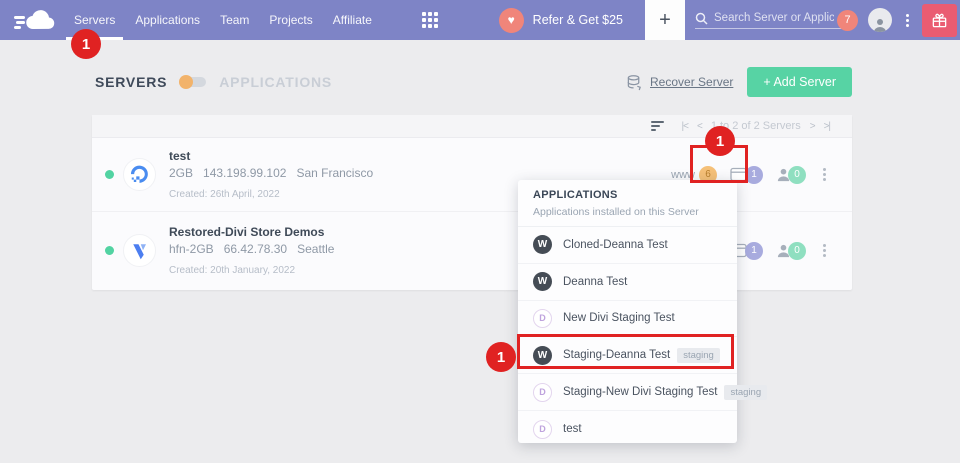  I want to click on apps-count-badge: 6, so click(708, 174).